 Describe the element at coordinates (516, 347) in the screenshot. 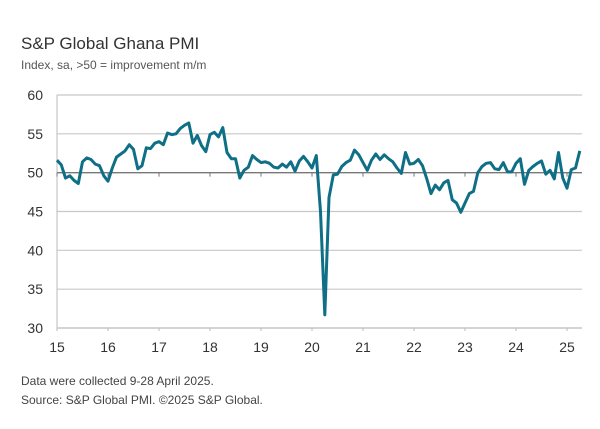

I see `x-tick-label: 24` at that location.